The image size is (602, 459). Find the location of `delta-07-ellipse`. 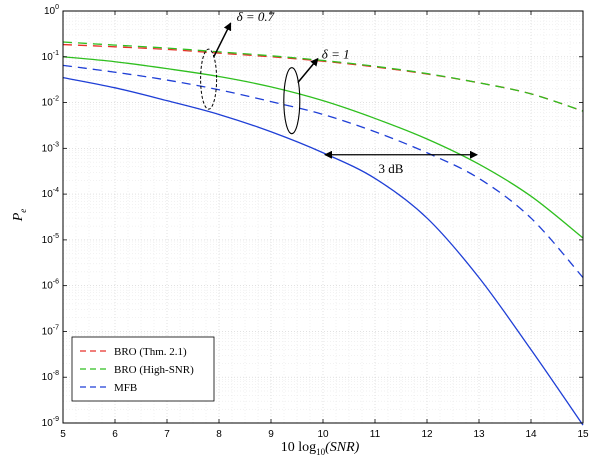

delta-07-ellipse is located at coordinates (209, 79).